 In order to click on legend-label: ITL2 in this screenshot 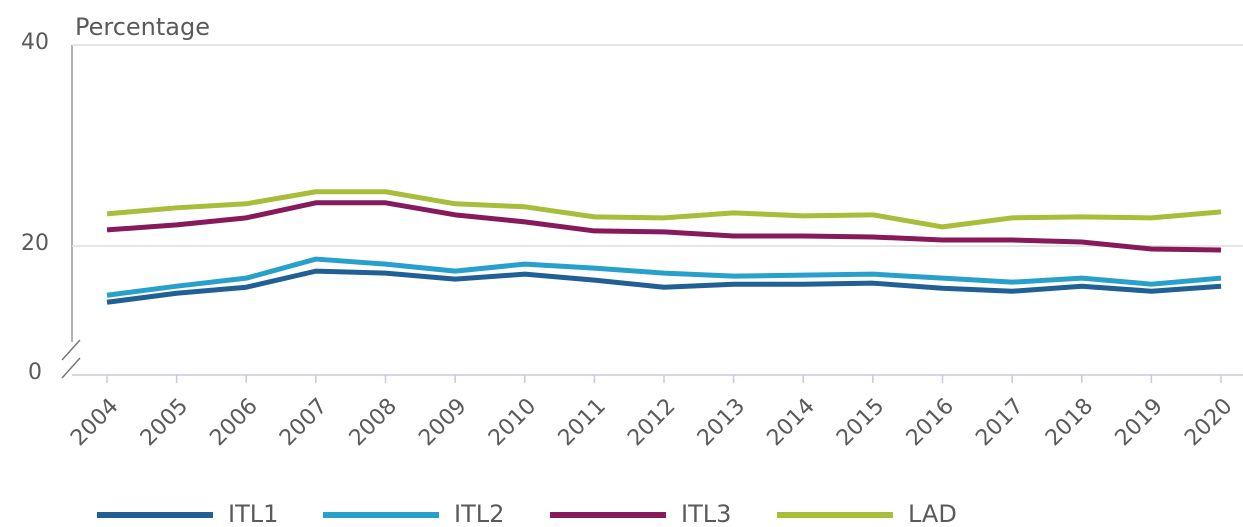, I will do `click(479, 513)`.